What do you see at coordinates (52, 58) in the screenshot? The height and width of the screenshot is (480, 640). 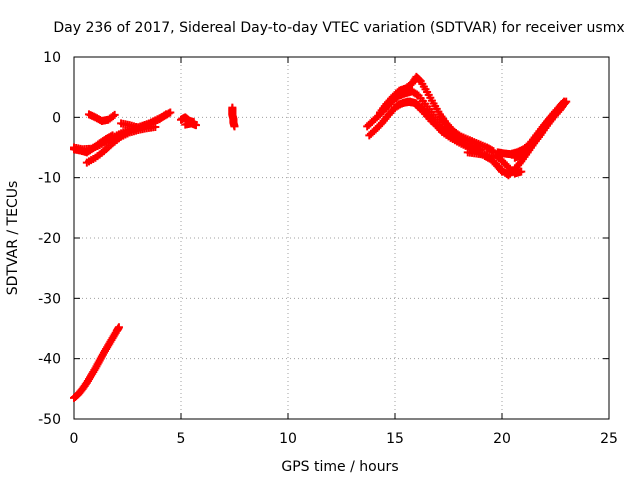 I see `y-tick-label: 10` at bounding box center [52, 58].